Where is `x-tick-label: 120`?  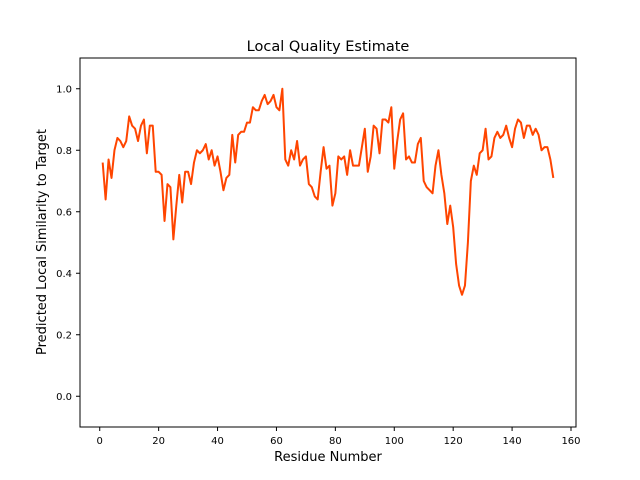 x-tick-label: 120 is located at coordinates (453, 441).